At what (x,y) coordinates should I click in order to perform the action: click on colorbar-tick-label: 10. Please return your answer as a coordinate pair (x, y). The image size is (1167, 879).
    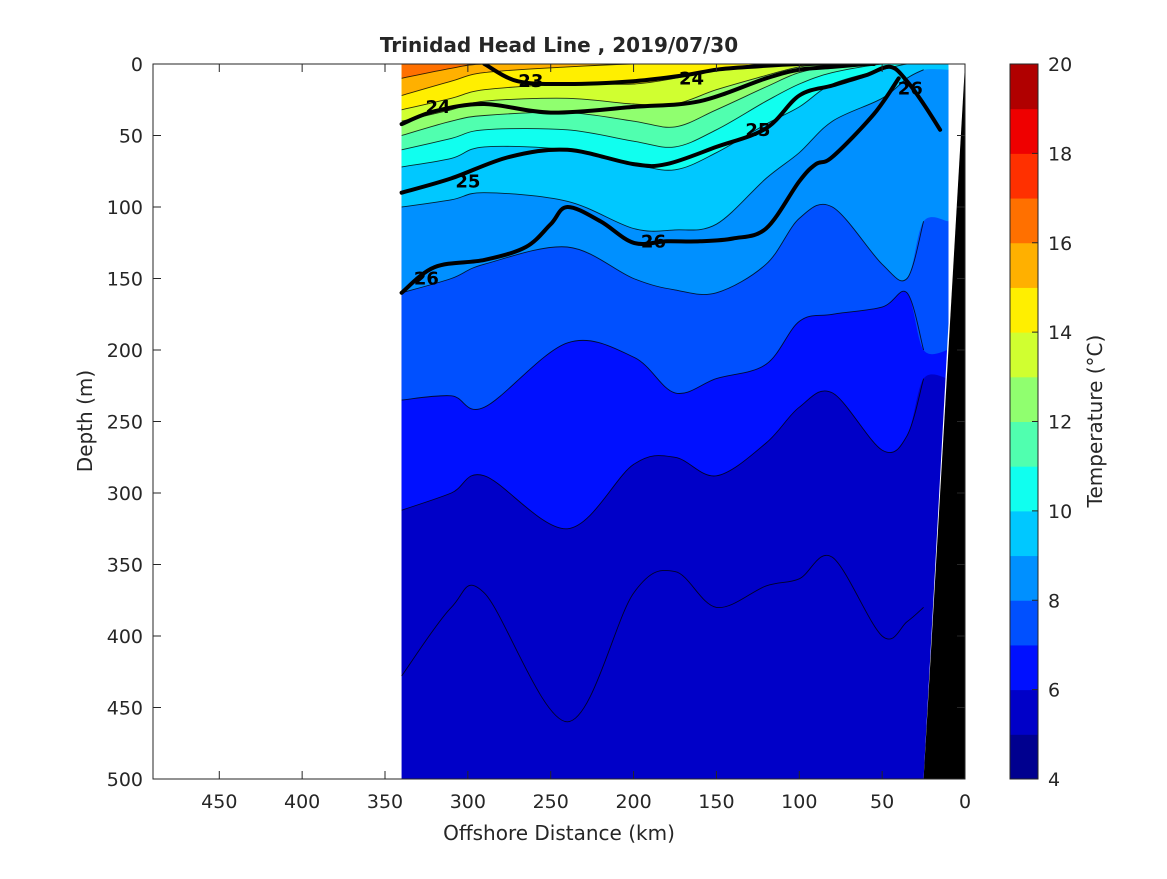
    Looking at the image, I should click on (1060, 512).